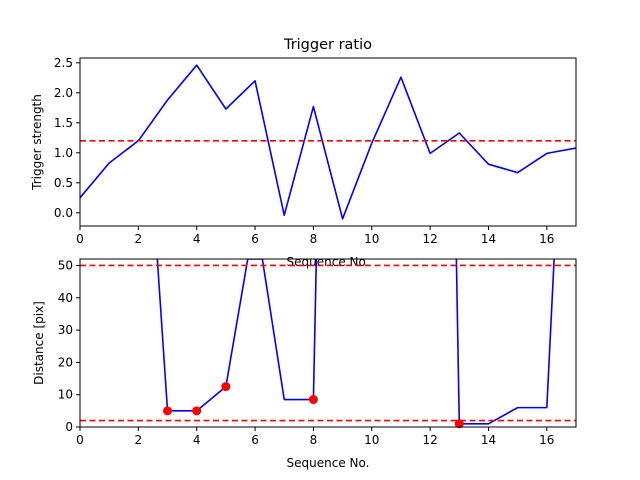  Describe the element at coordinates (65, 362) in the screenshot. I see `chart-bottom-ytick-label: 20` at that location.